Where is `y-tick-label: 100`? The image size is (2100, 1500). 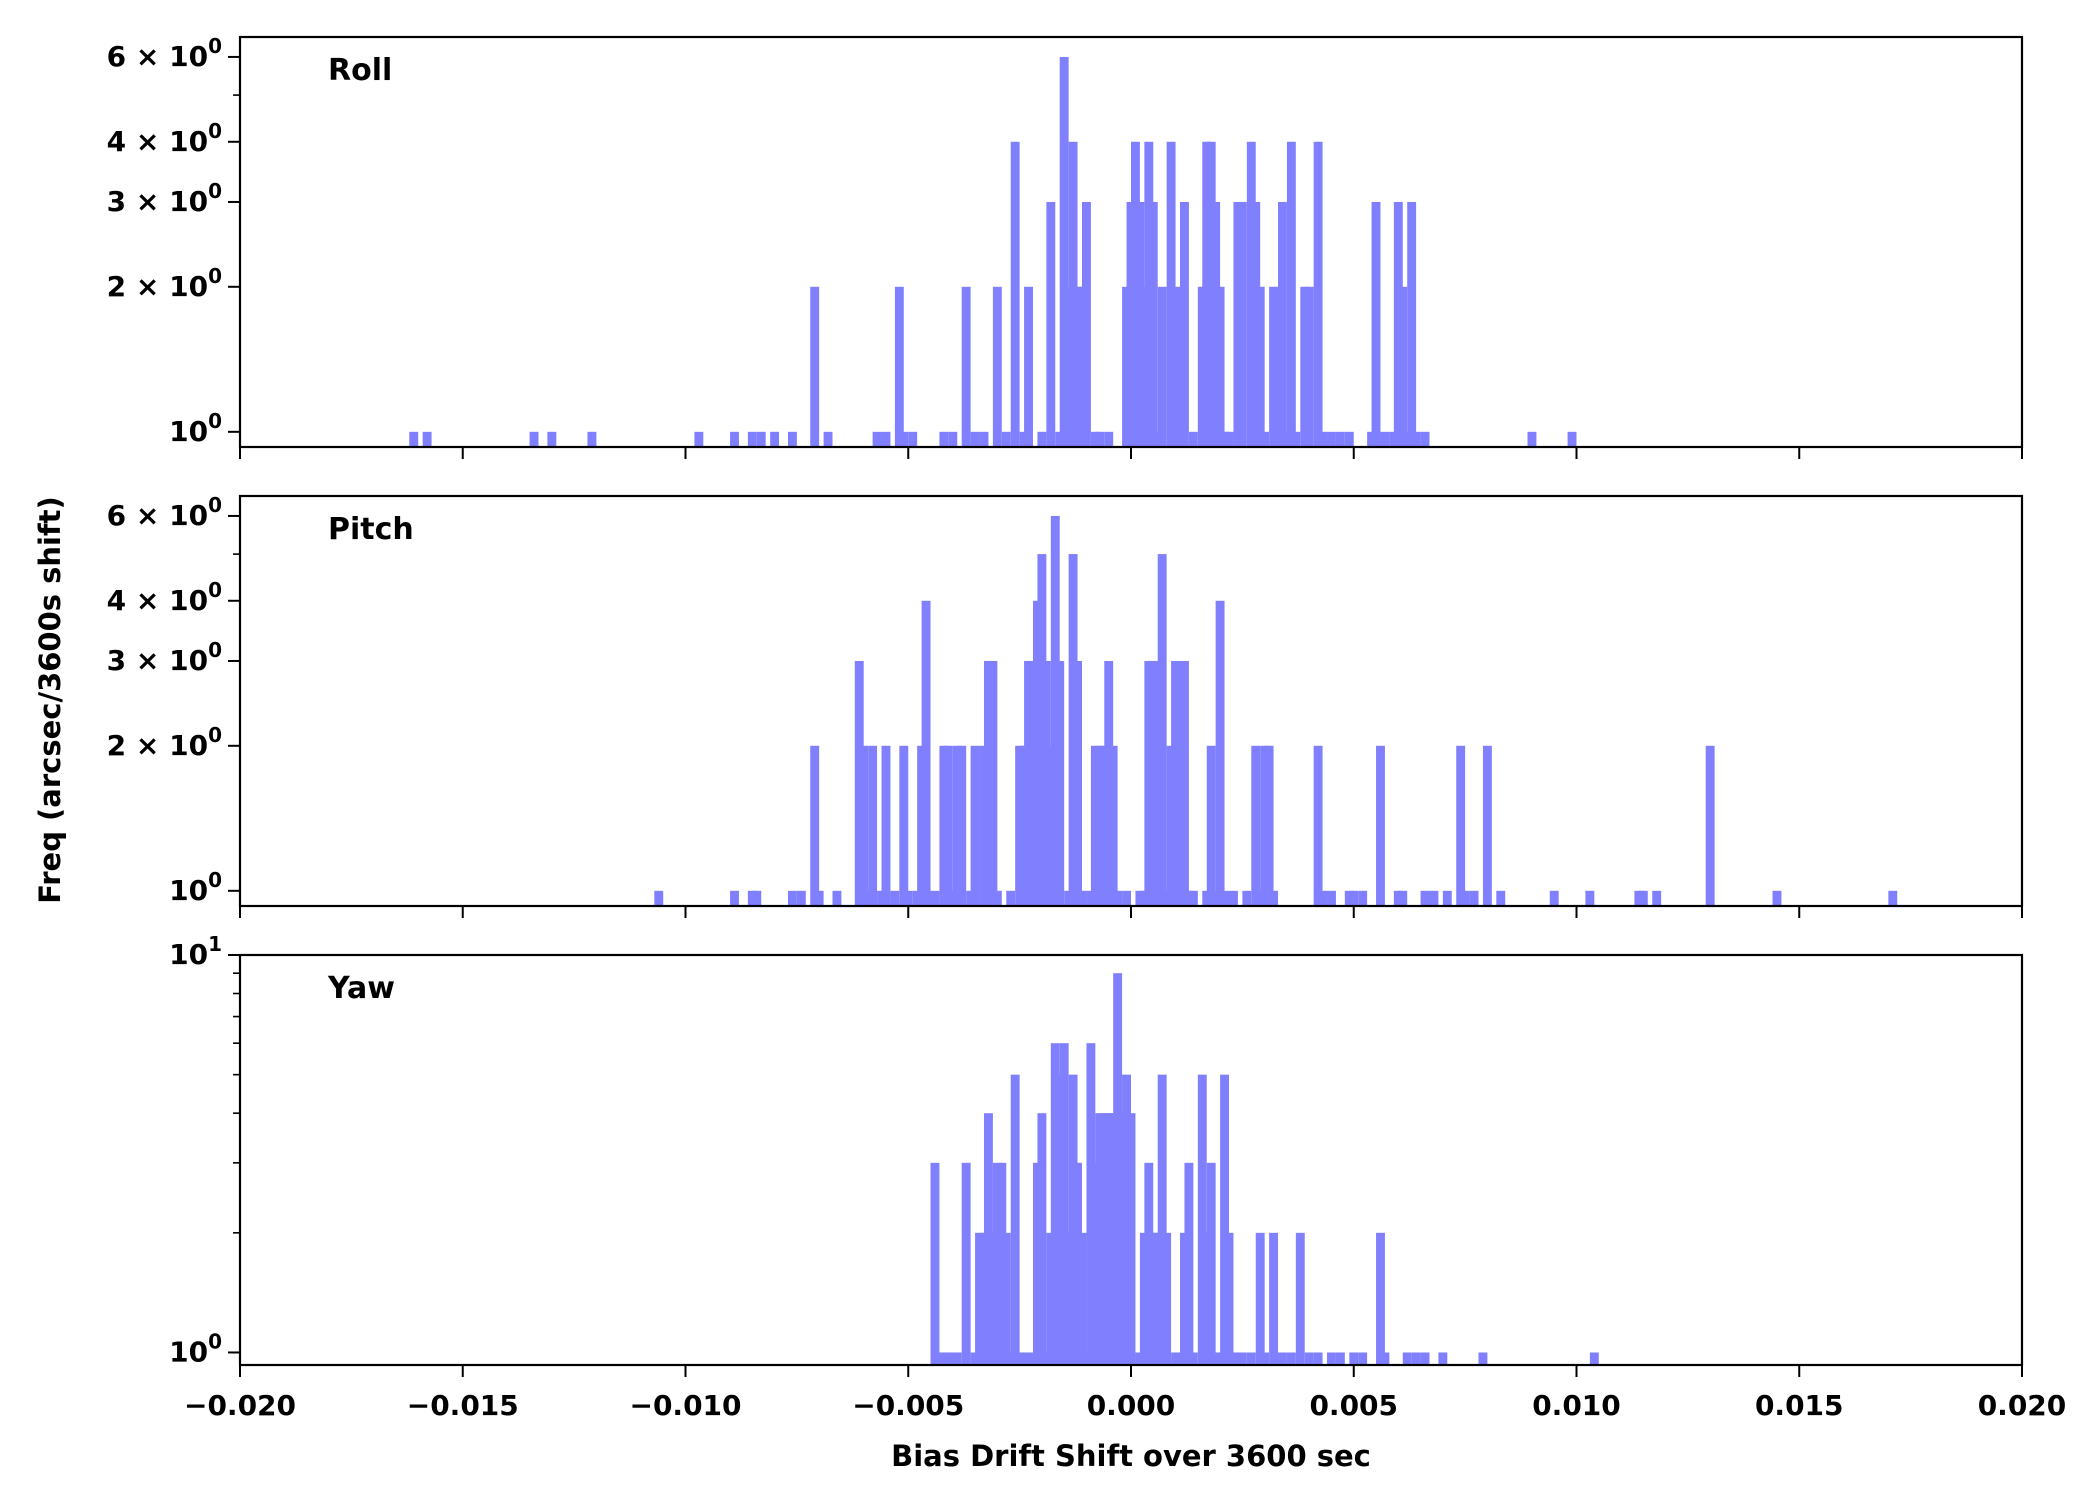 y-tick-label: 100 is located at coordinates (195, 887).